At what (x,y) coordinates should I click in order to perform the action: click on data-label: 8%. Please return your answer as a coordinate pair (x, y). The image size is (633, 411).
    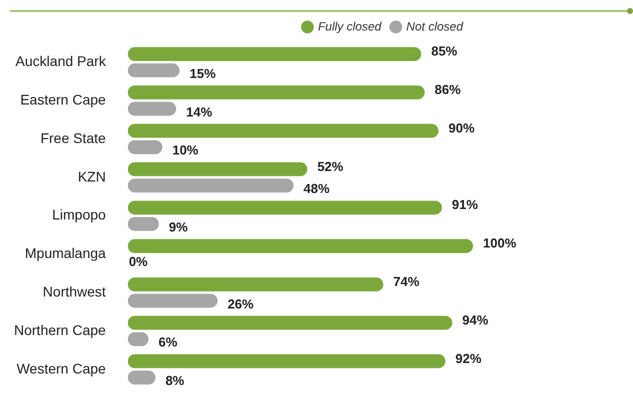
    Looking at the image, I should click on (175, 380).